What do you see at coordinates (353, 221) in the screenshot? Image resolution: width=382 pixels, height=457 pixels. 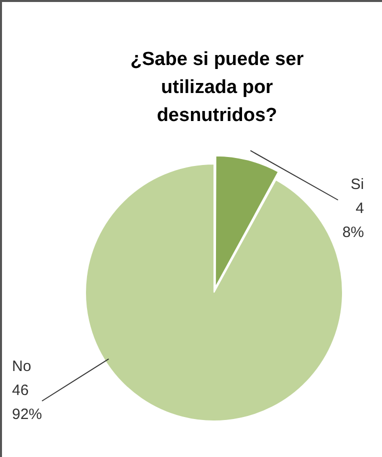 I see `data-label: 4 8%` at bounding box center [353, 221].